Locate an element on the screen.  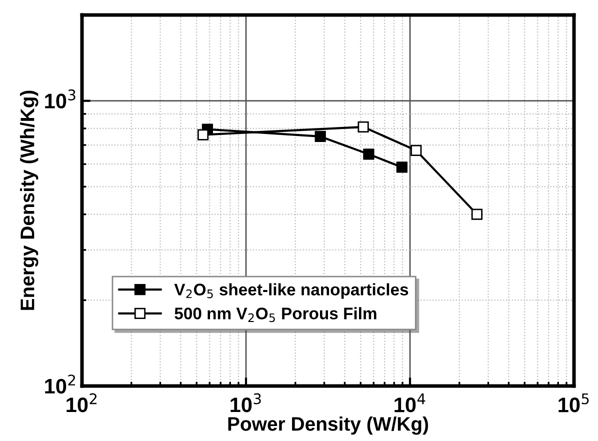
x-tick-label: 10$^{2}$ is located at coordinates (81, 402).